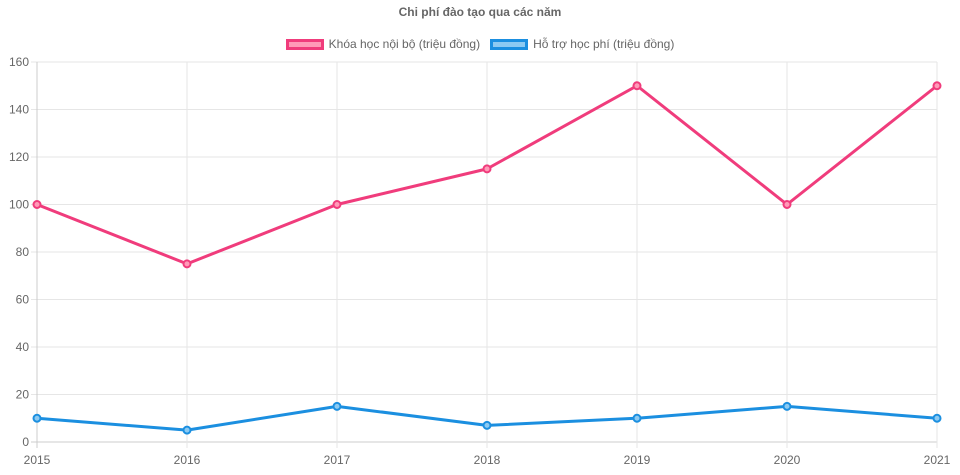 Image resolution: width=960 pixels, height=475 pixels. Describe the element at coordinates (637, 460) in the screenshot. I see `x-tick-label: 2019` at that location.